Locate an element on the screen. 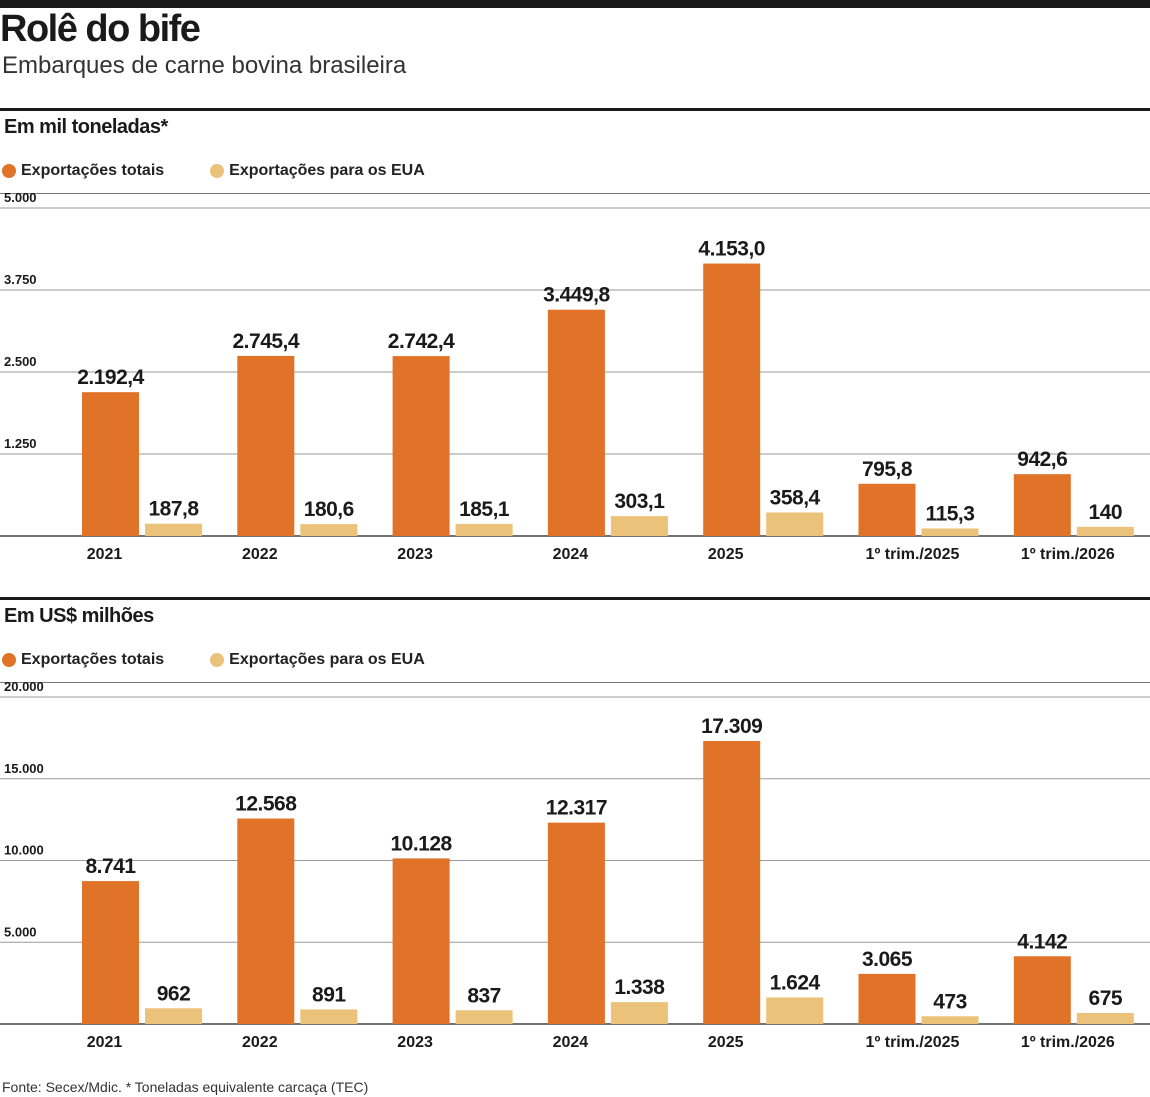 This screenshot has width=1150, height=1097. data-label-total: 17.309 is located at coordinates (731, 726).